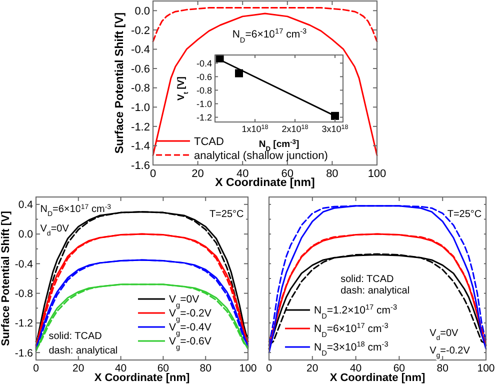  Describe the element at coordinates (351, 329) in the screenshot. I see `legend-label: N$_{D}$=6×10$^{17}$ cm$^{-3}$` at that location.